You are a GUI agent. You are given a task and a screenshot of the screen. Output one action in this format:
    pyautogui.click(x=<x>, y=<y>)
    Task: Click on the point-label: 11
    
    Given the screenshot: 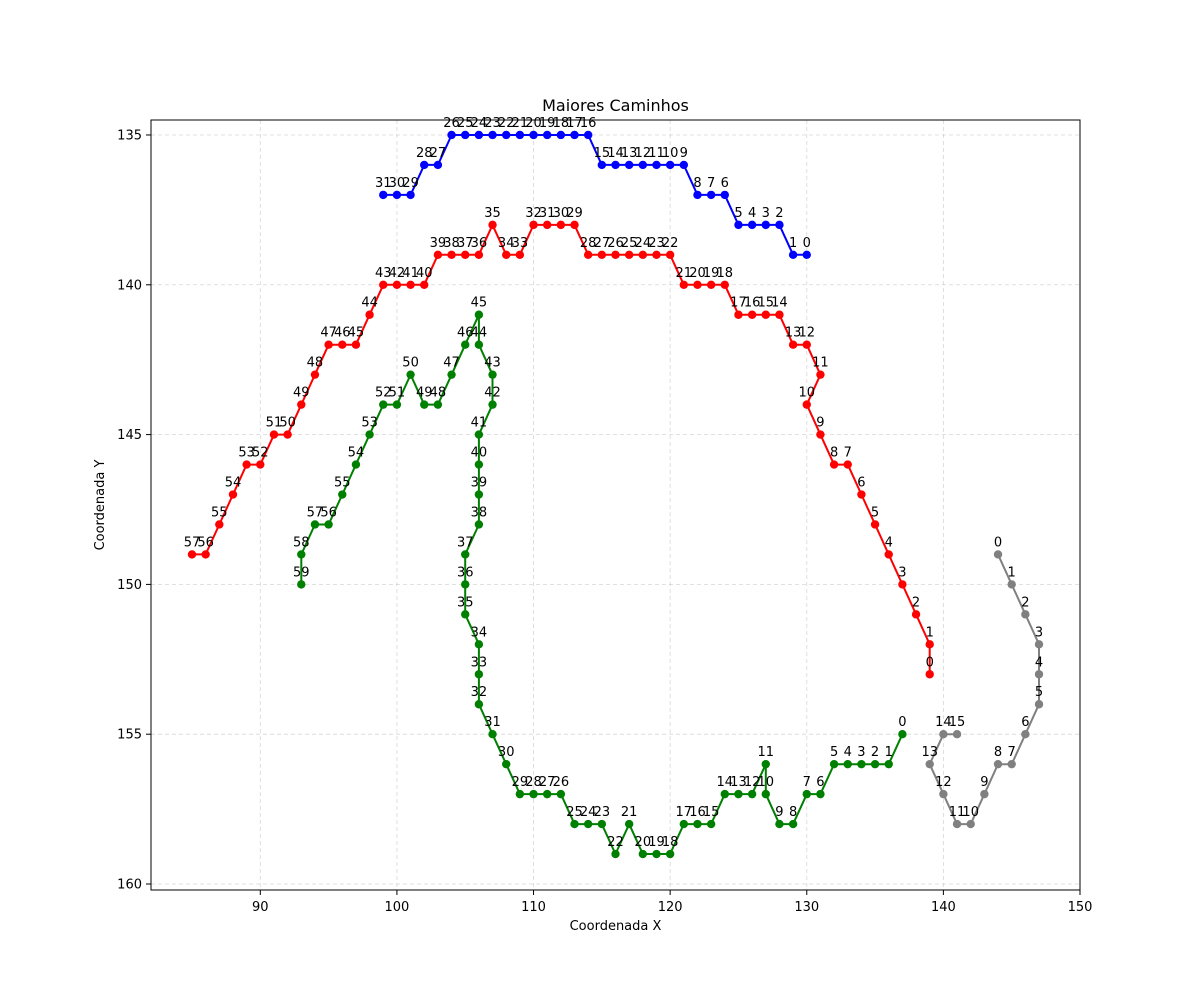 What is the action you would take?
    pyautogui.click(x=766, y=752)
    